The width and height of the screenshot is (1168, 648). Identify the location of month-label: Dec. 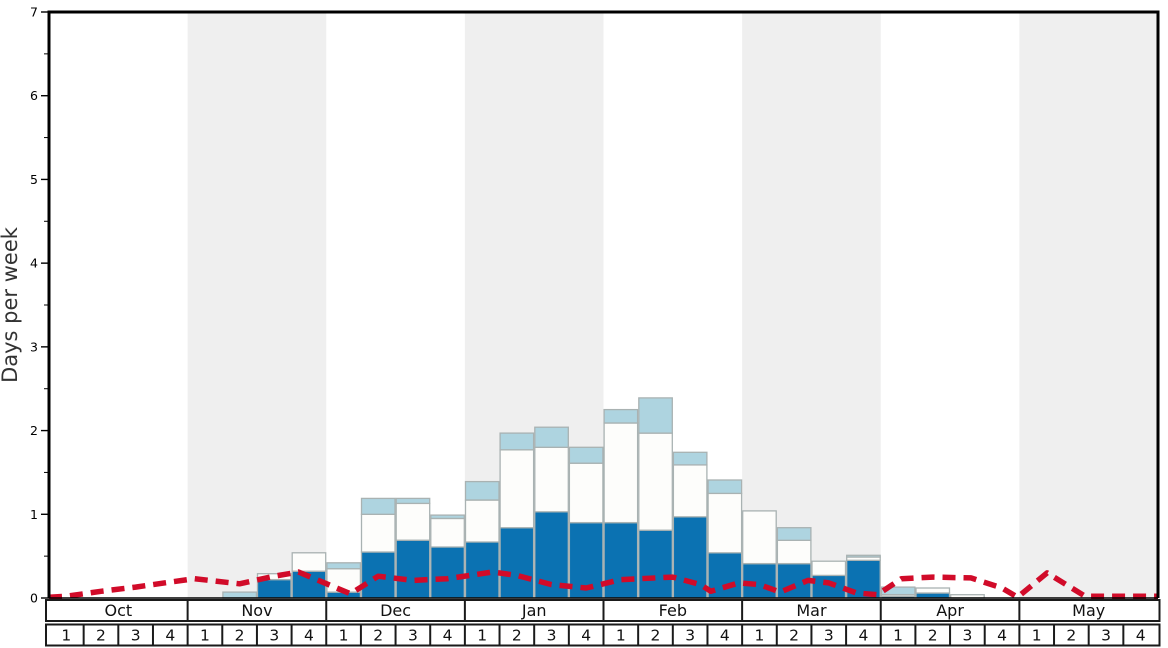
(395, 610).